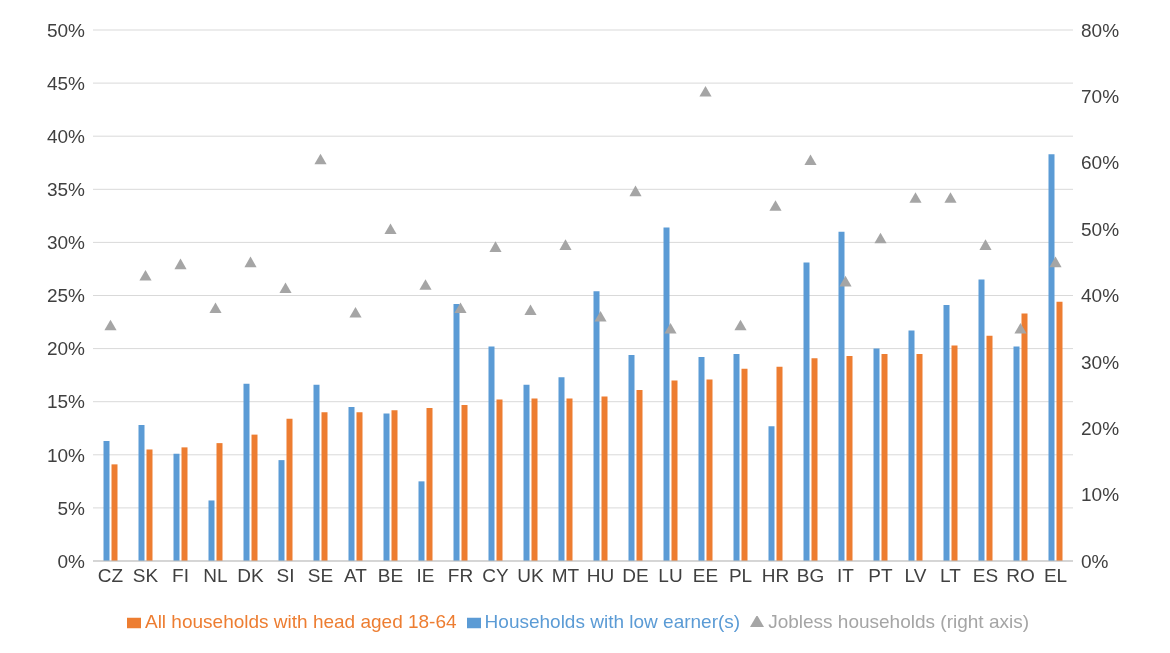 Image resolution: width=1170 pixels, height=653 pixels. Describe the element at coordinates (1100, 229) in the screenshot. I see `y2-tick-label: 50%` at that location.